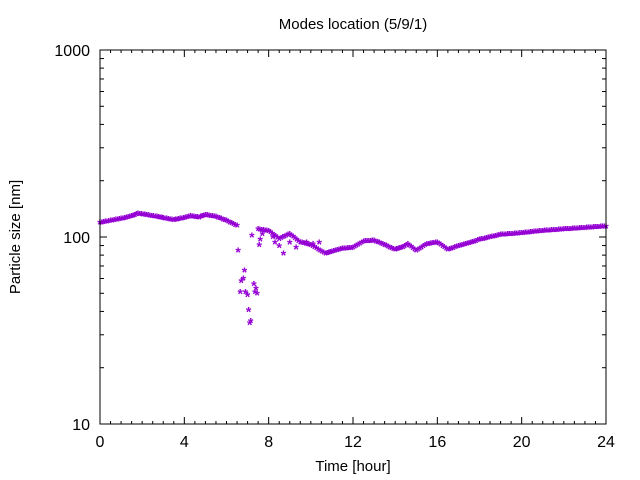 The height and width of the screenshot is (480, 640). What do you see at coordinates (15, 237) in the screenshot?
I see `y-axis-label: Particle size [nm]` at bounding box center [15, 237].